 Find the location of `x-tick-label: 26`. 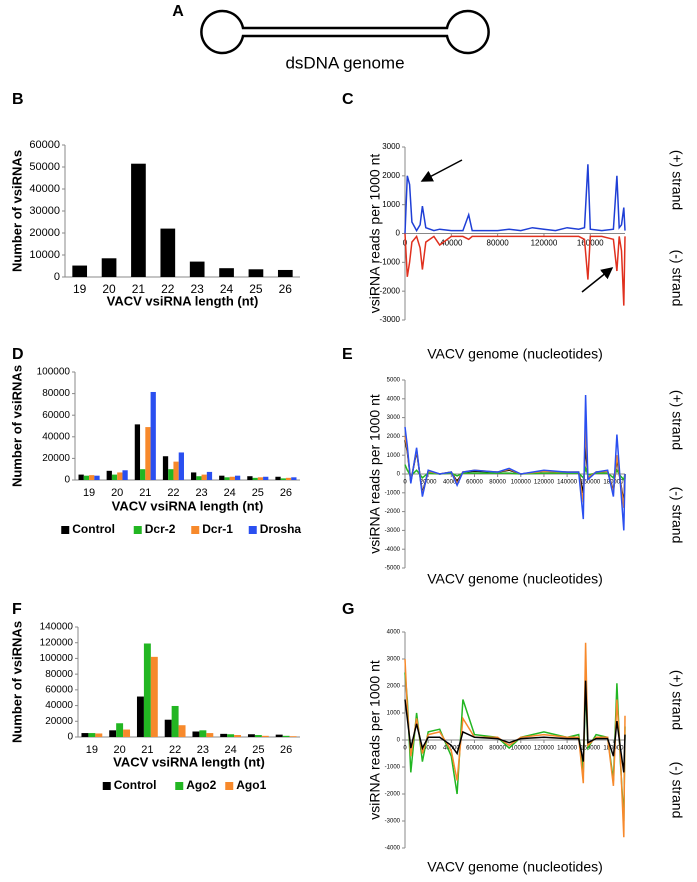

x-tick-label: 26 is located at coordinates (286, 750).